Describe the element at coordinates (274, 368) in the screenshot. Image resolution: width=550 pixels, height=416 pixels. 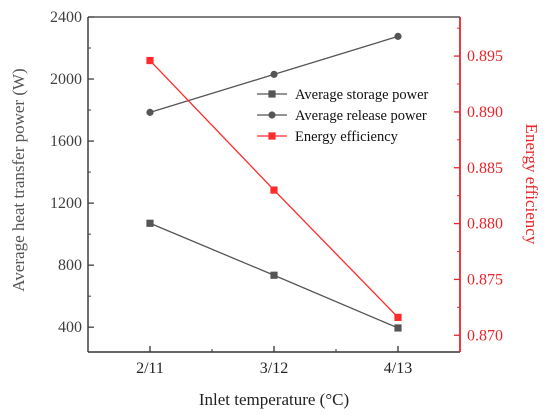
I see `x-tick-label: 3/12` at that location.